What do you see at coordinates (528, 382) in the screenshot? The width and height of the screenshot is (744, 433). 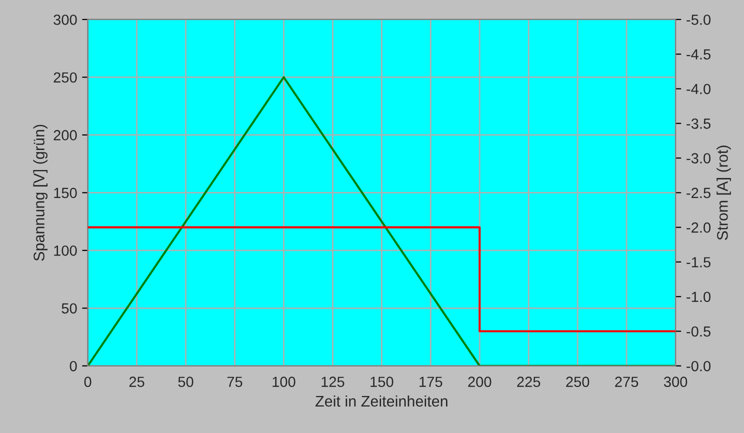 I see `x-tick-label: 225` at bounding box center [528, 382].